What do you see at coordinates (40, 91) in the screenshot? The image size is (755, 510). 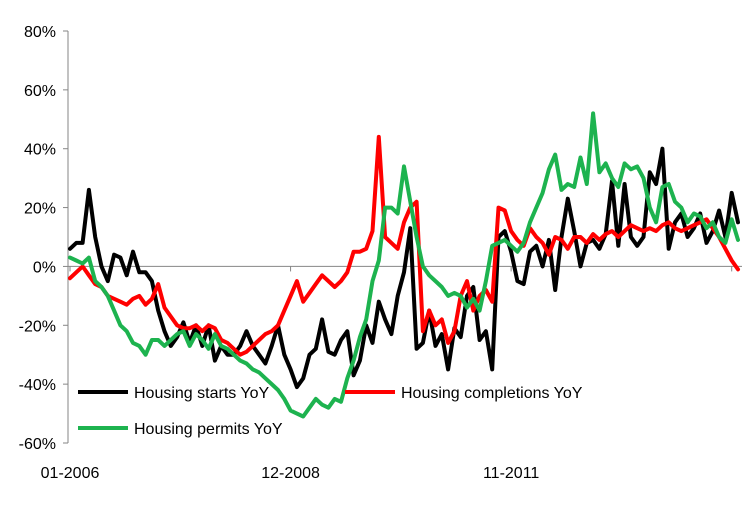 I see `y-tick-label: 60%` at bounding box center [40, 91].